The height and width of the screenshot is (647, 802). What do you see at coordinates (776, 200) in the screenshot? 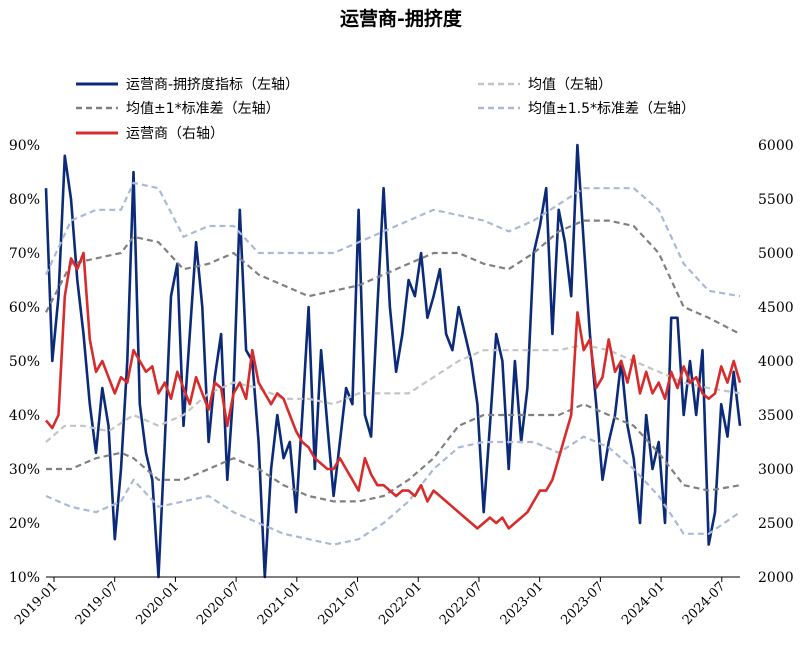
I see `y-right-tick-label: 5500` at bounding box center [776, 200].